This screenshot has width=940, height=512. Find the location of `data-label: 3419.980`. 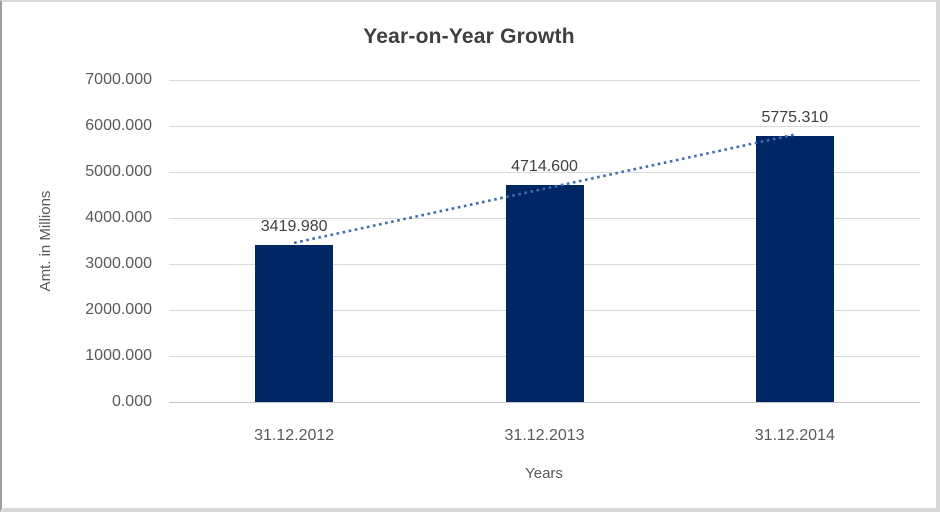

data-label: 3419.980 is located at coordinates (294, 226).